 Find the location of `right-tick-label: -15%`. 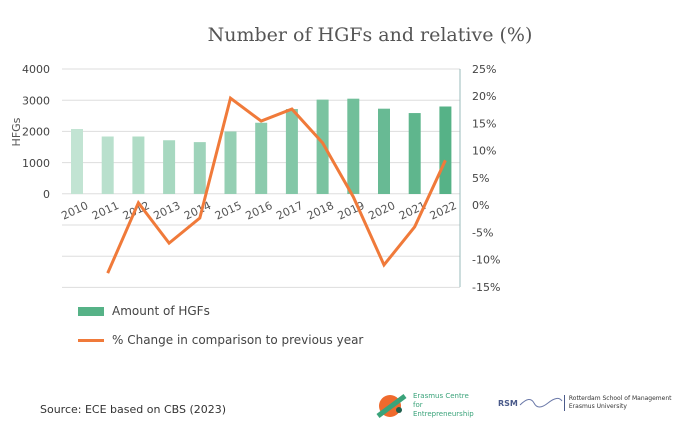

right-tick-label: -15% is located at coordinates (486, 287).